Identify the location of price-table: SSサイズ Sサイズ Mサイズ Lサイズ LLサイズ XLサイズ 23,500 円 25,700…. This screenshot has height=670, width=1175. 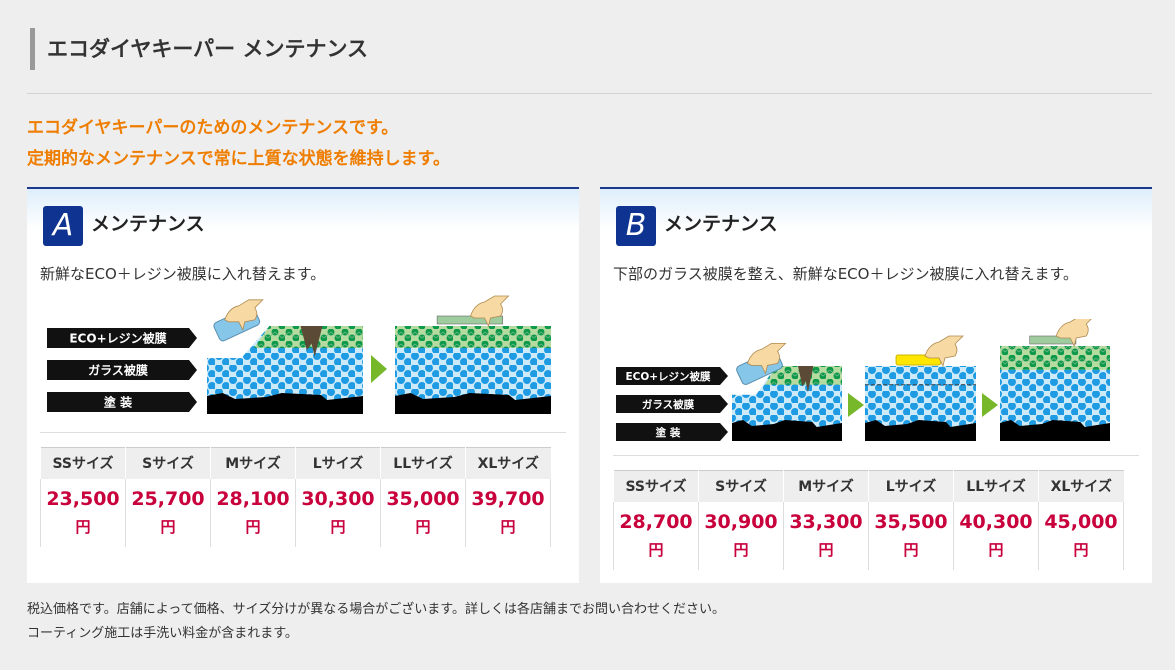
(295, 497).